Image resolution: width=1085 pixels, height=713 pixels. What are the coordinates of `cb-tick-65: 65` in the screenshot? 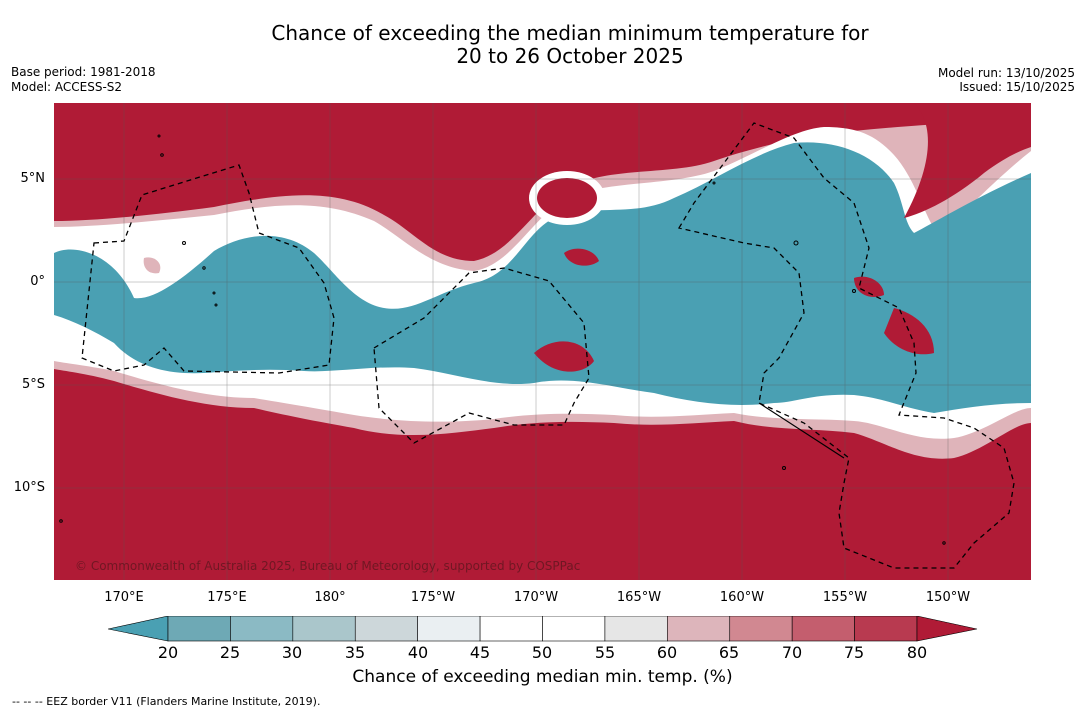 It's located at (729, 652).